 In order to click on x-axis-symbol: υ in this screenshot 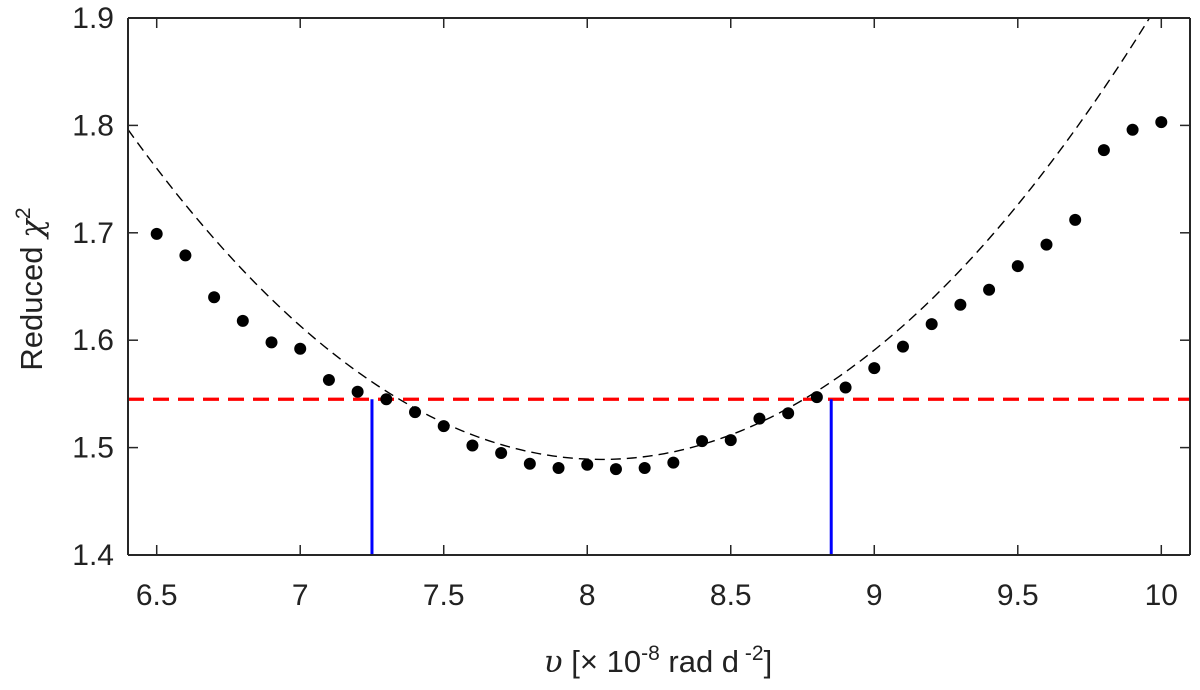, I will do `click(553, 662)`.